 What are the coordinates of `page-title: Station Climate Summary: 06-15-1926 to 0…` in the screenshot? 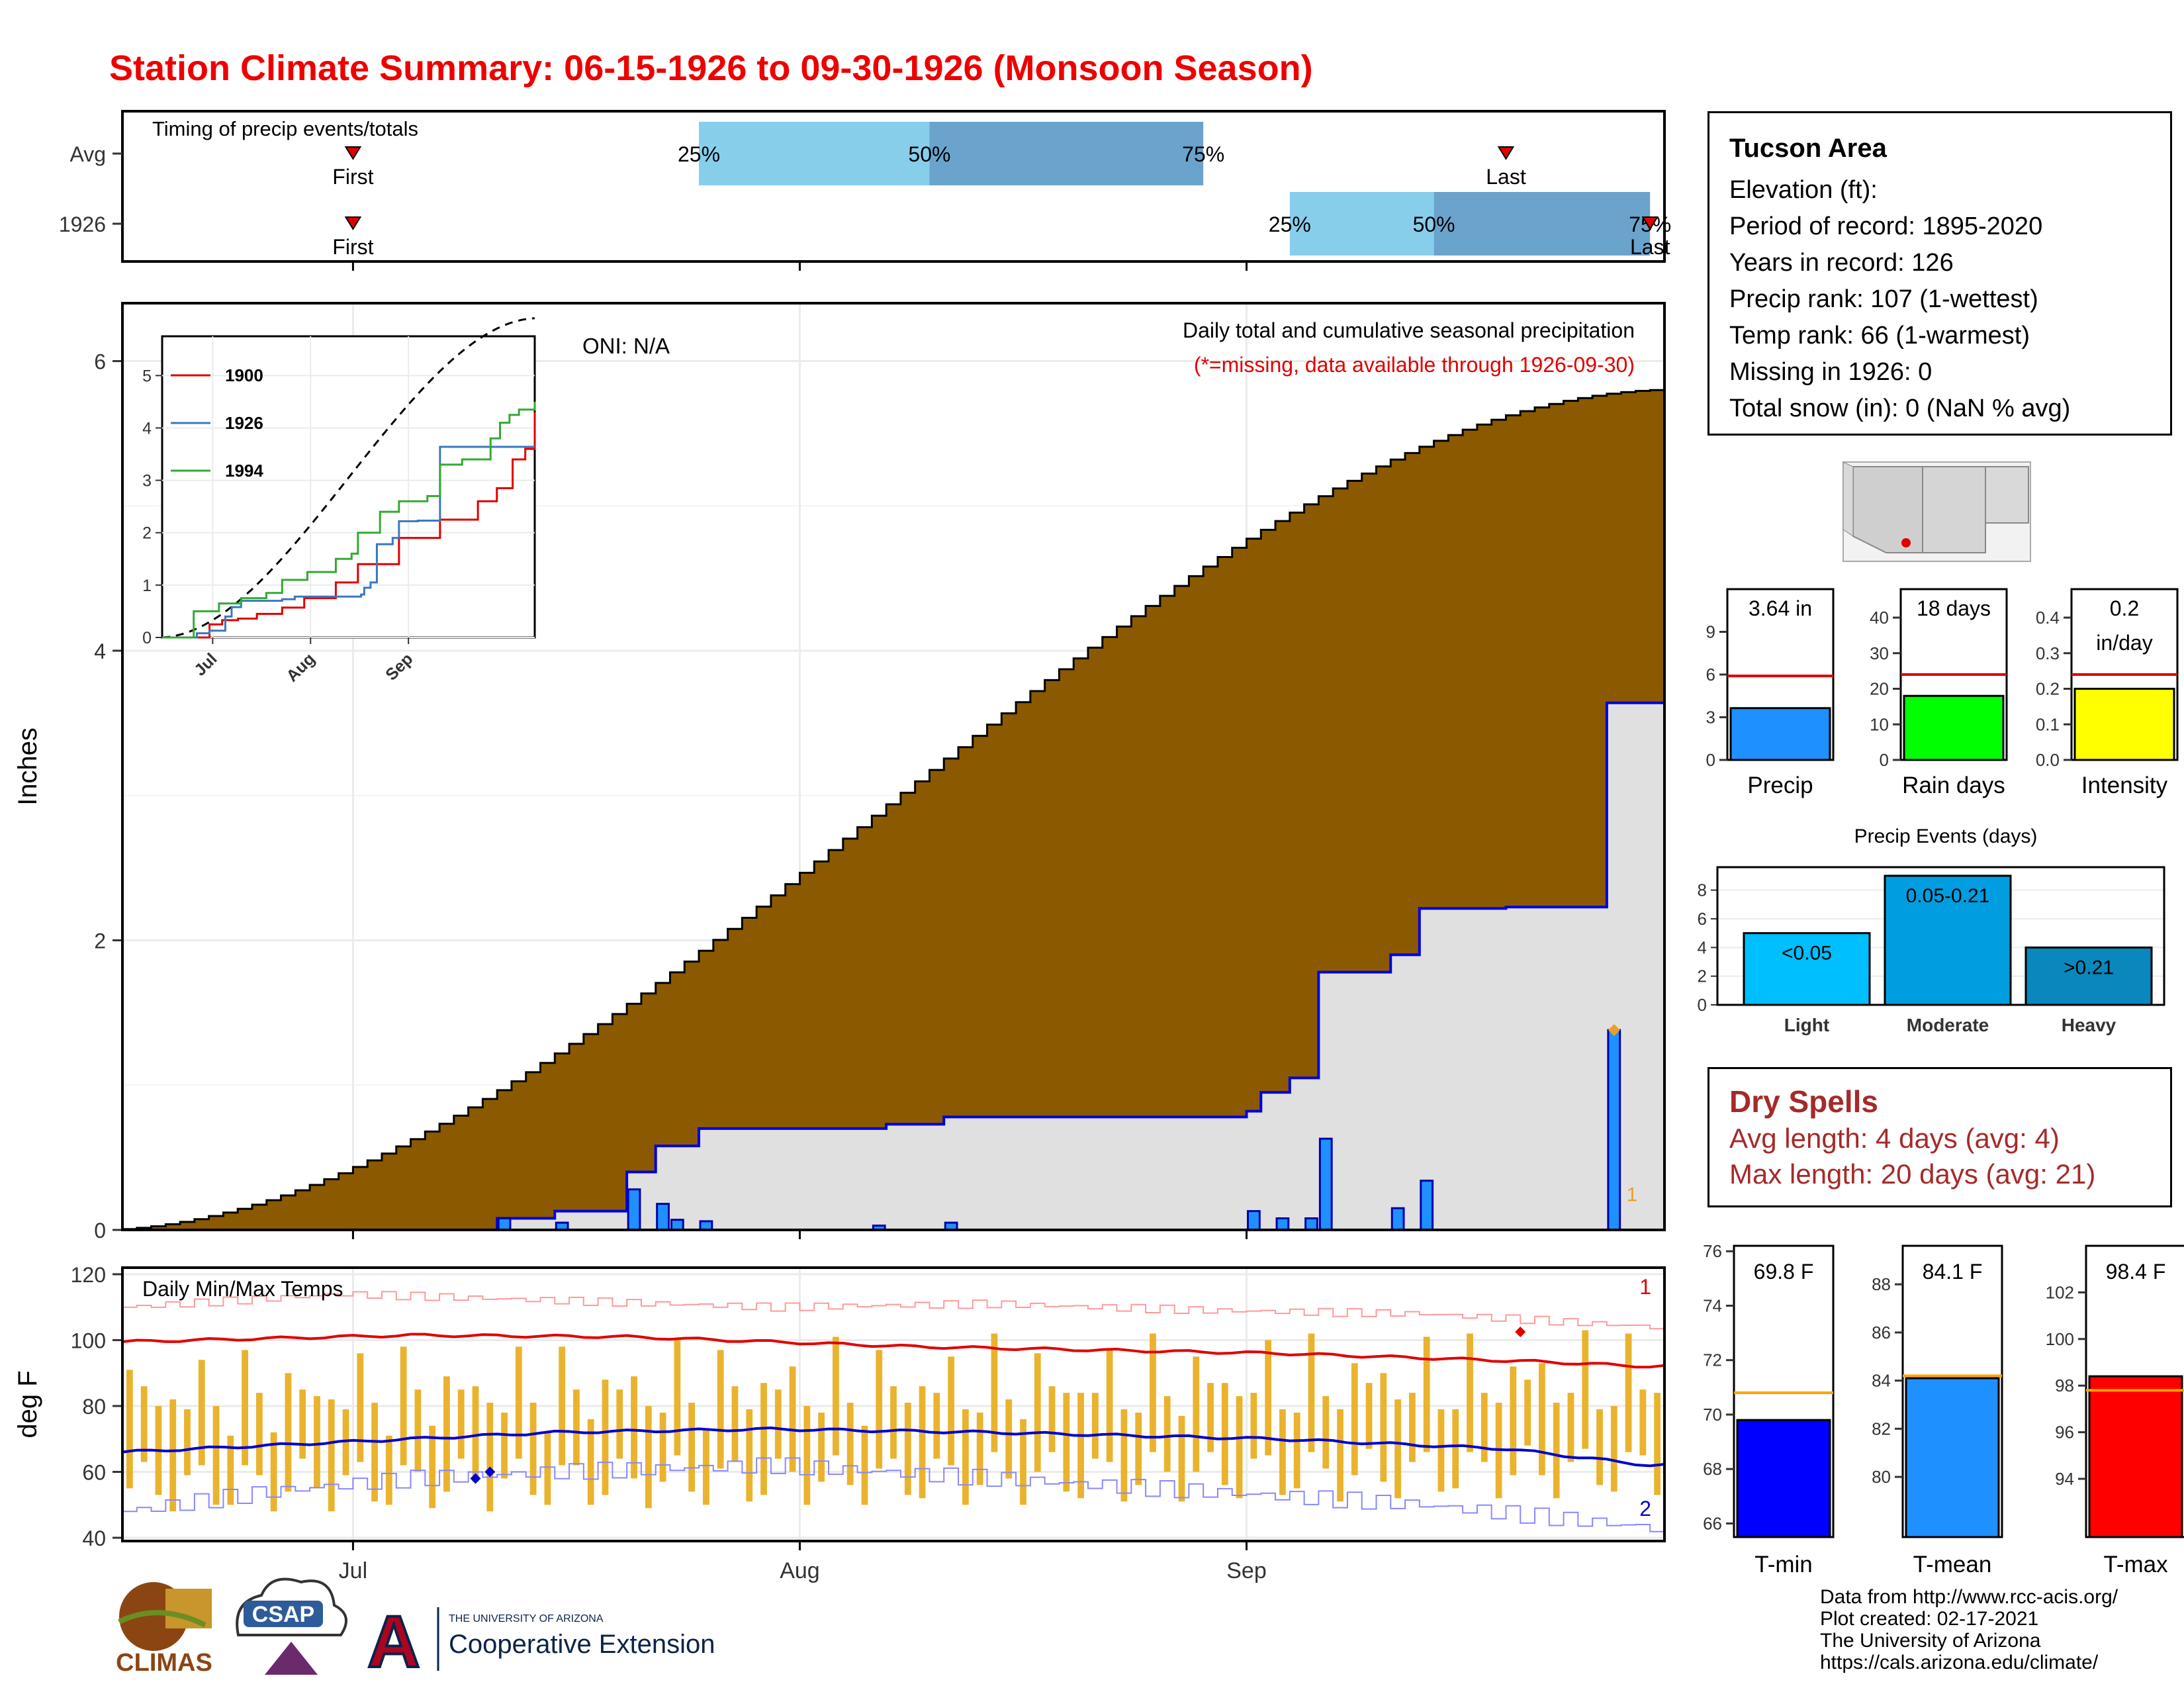 It's located at (711, 68).